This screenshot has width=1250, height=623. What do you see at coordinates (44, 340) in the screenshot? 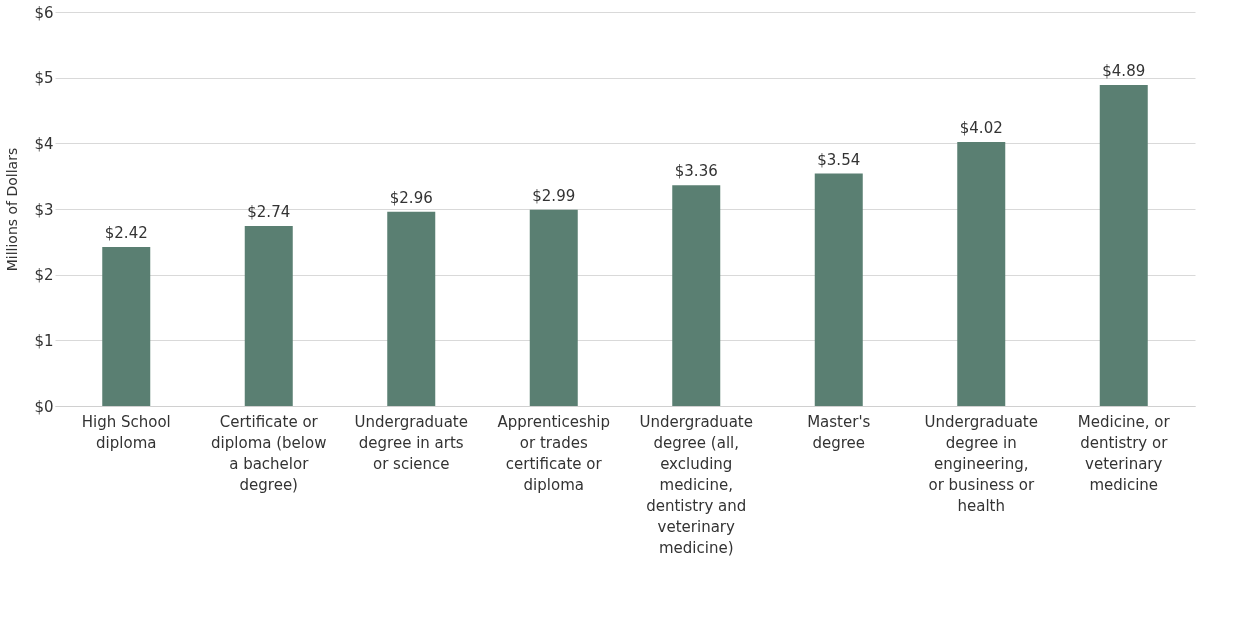
I see `y-tick-label: $1` at bounding box center [44, 340].